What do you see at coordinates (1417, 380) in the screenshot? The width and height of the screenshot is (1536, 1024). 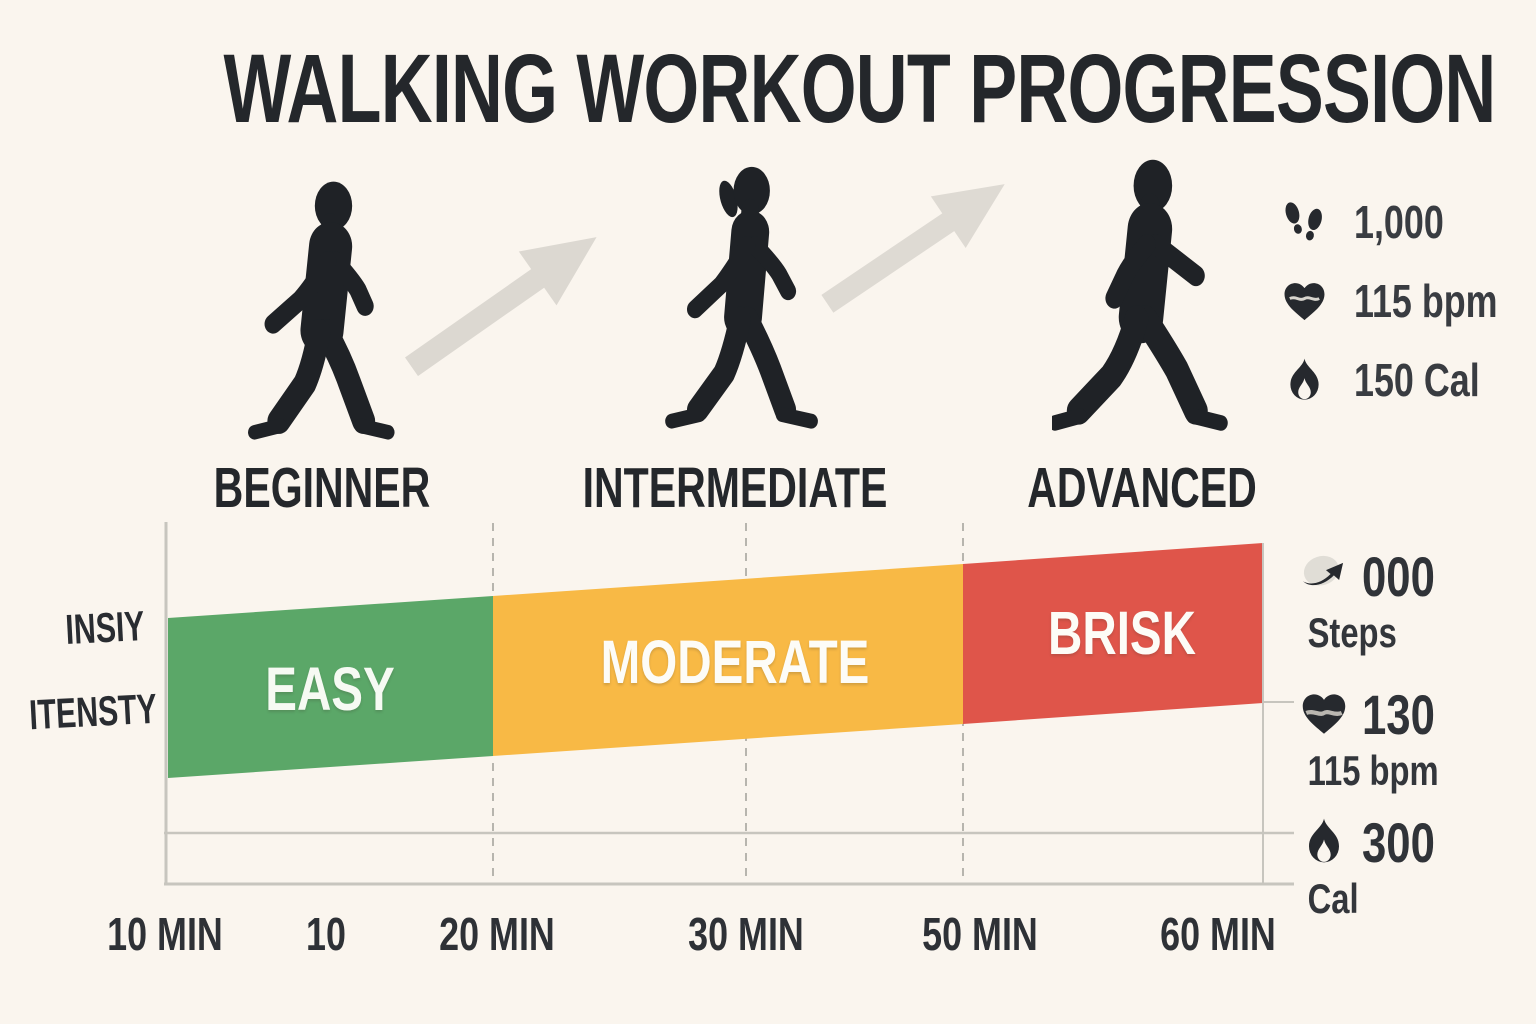 I see `calories-value: 150 Cal` at bounding box center [1417, 380].